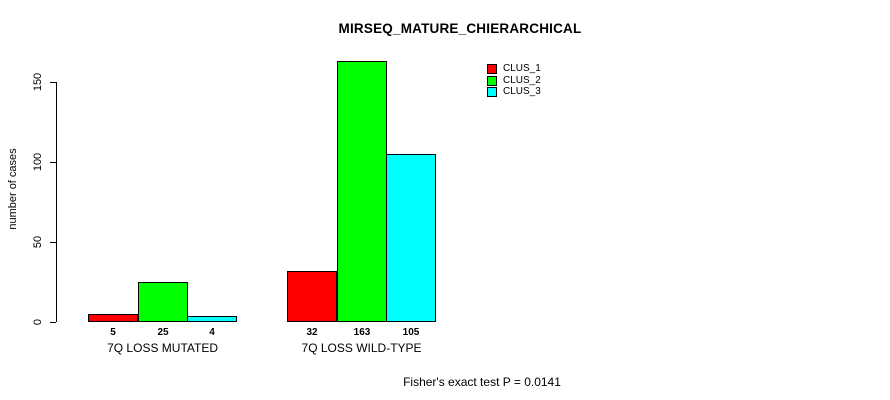 The width and height of the screenshot is (890, 400). I want to click on y-axis-line, so click(56, 202).